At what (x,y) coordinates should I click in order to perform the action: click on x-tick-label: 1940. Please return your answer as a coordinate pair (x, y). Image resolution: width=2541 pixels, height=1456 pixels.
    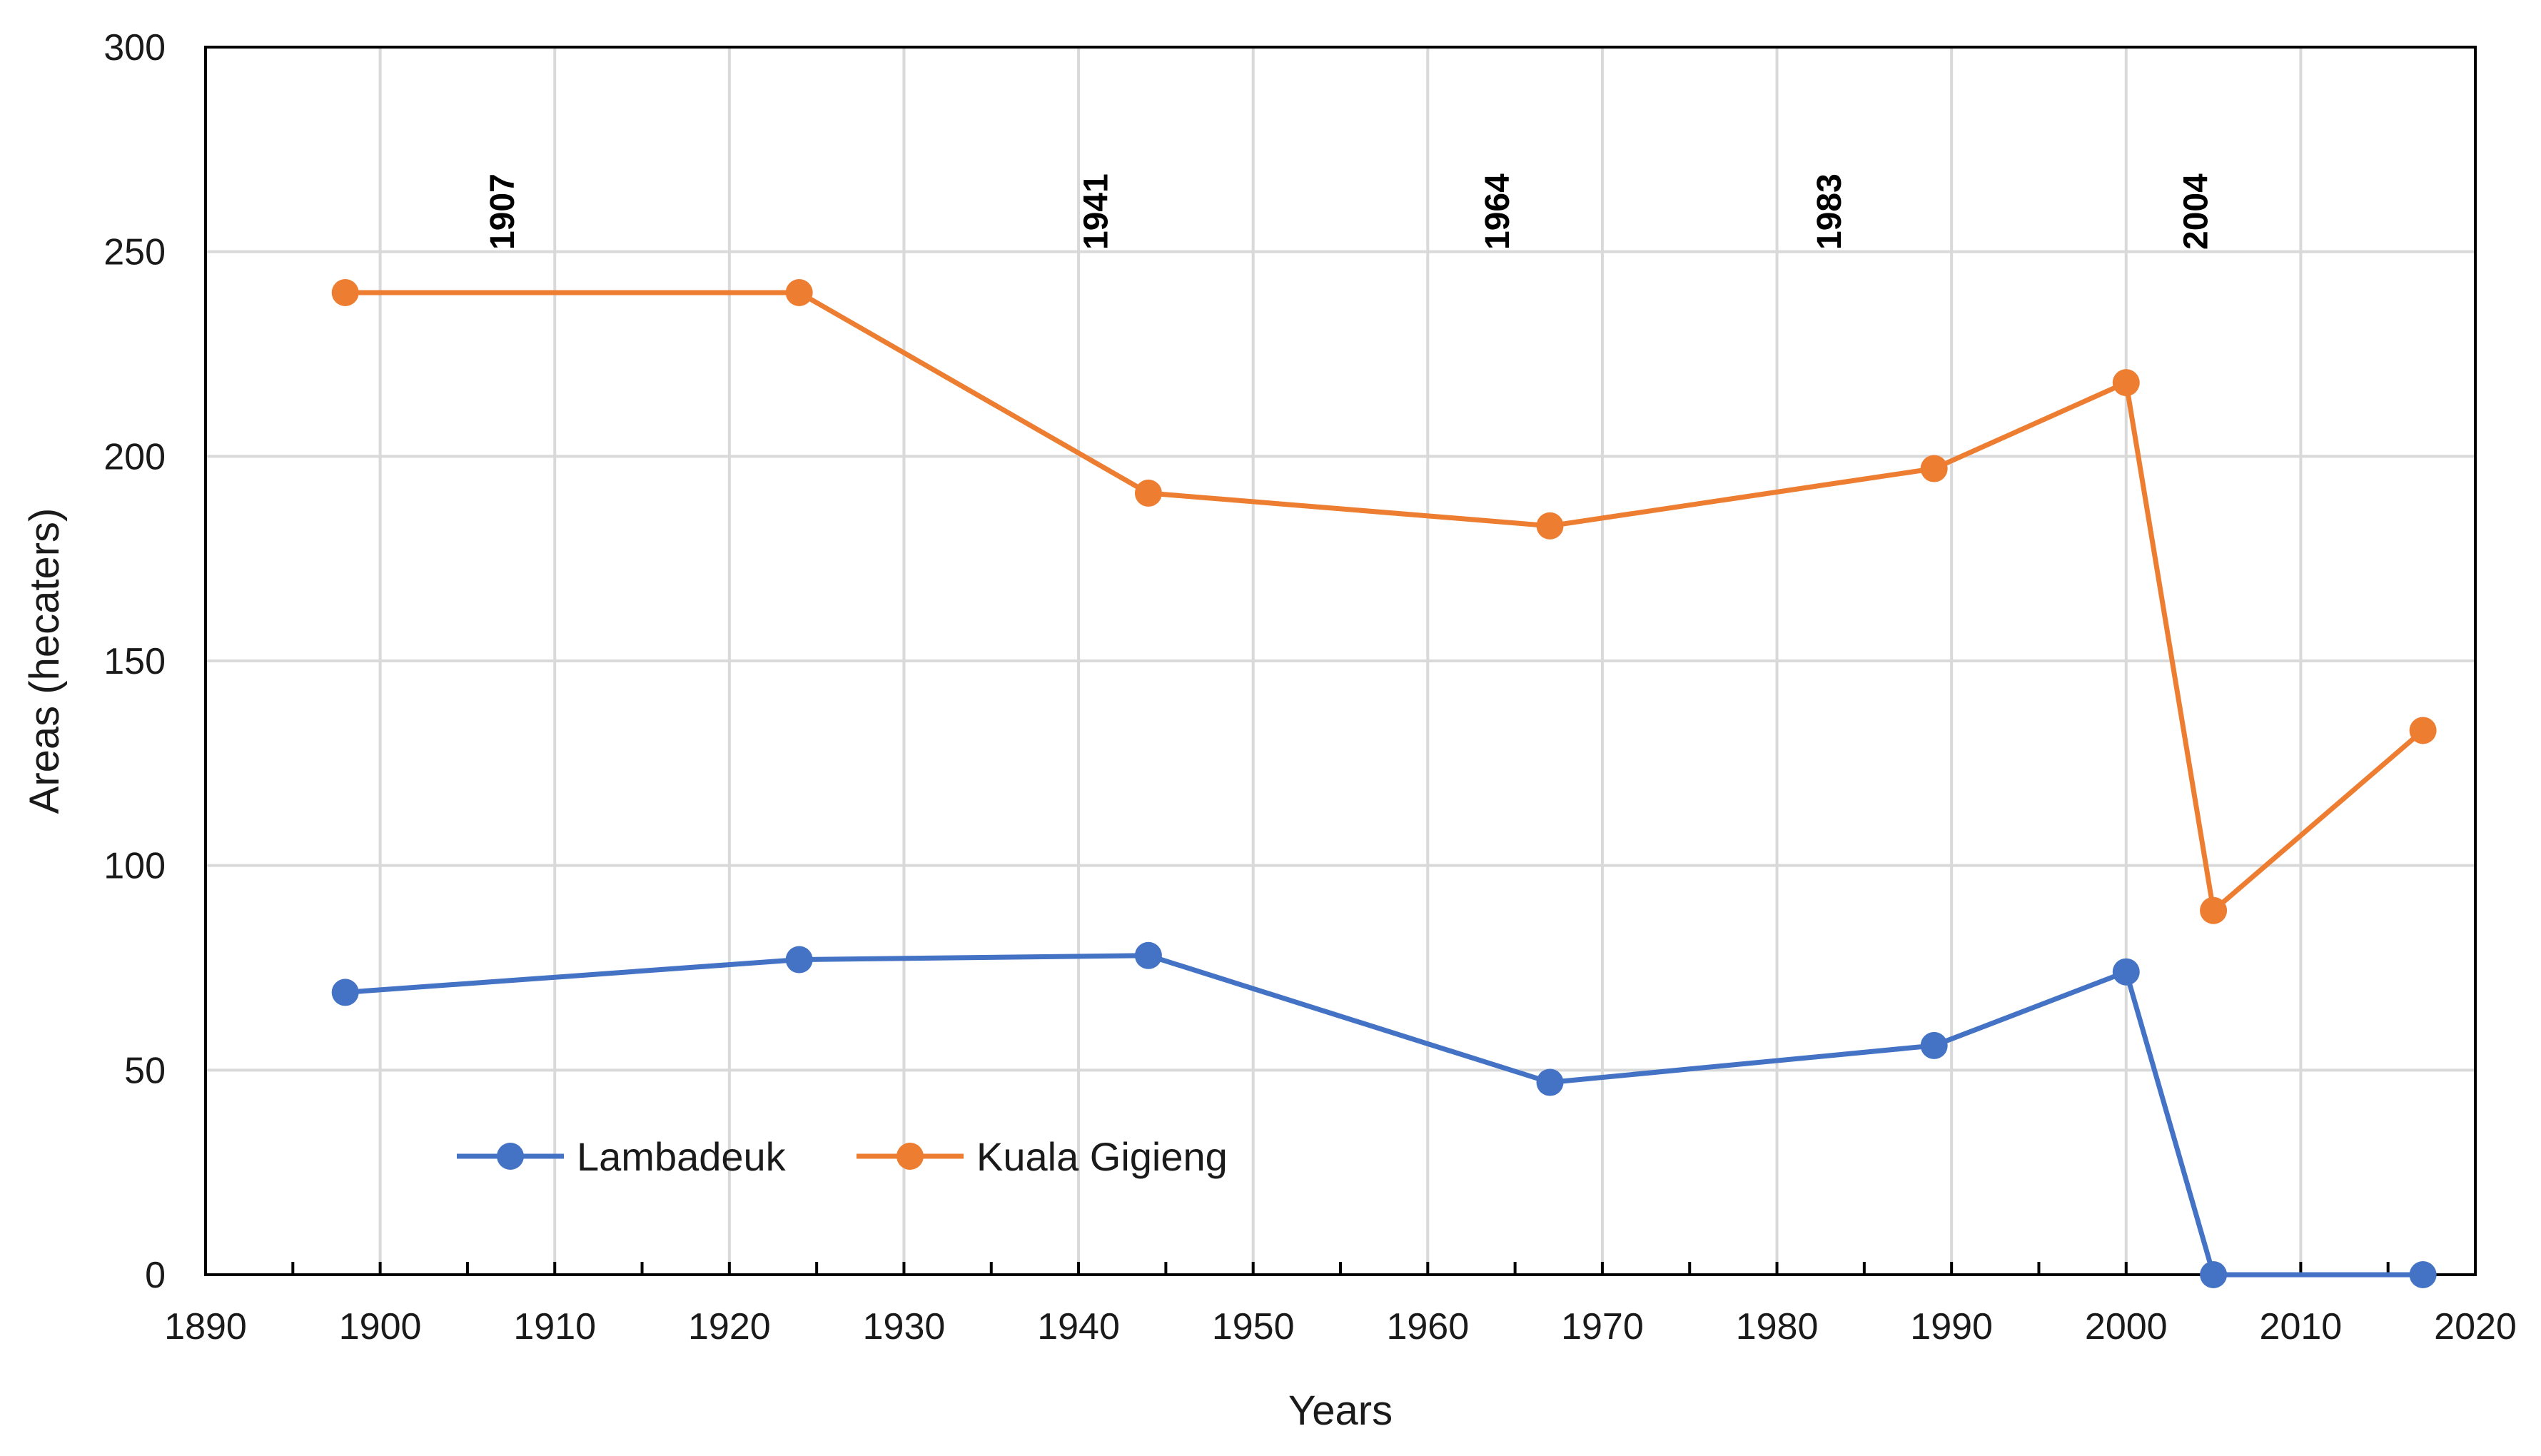
    Looking at the image, I should click on (1078, 1327).